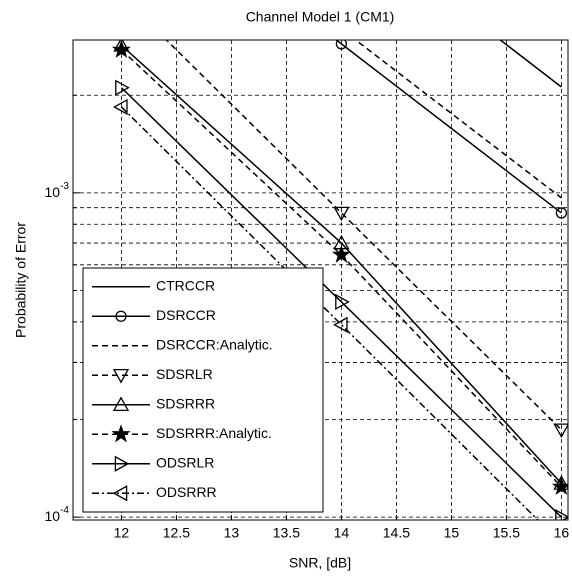 The height and width of the screenshot is (576, 572). What do you see at coordinates (21, 280) in the screenshot?
I see `y-axis-label: Probability of Error` at bounding box center [21, 280].